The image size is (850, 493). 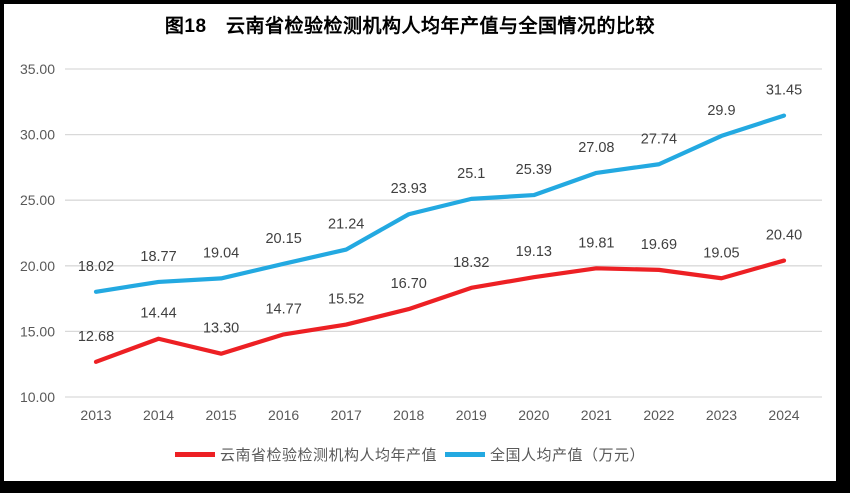 What do you see at coordinates (721, 111) in the screenshot?
I see `data-label-series-1: 29.9` at bounding box center [721, 111].